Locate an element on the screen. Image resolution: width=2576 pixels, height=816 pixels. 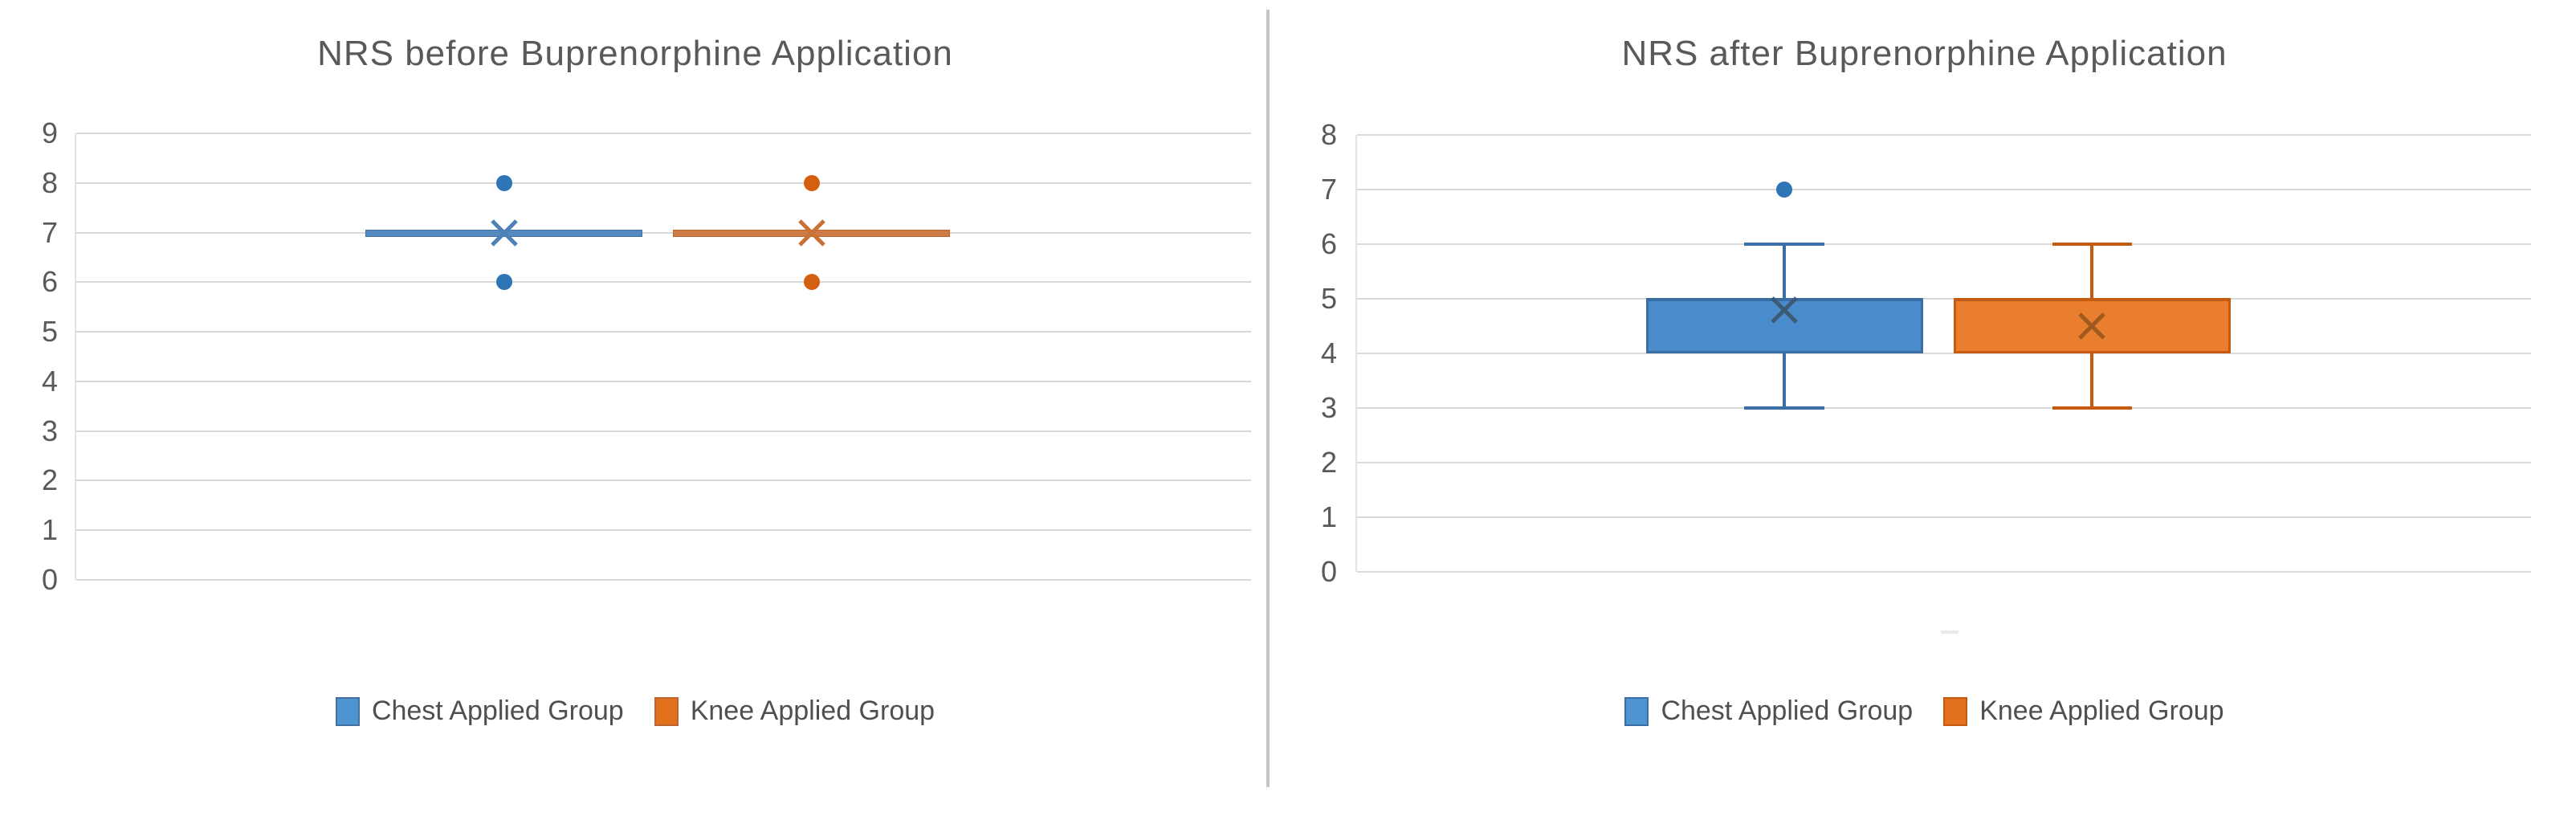
lower-whisker-knee-applied-group is located at coordinates (2092, 380).